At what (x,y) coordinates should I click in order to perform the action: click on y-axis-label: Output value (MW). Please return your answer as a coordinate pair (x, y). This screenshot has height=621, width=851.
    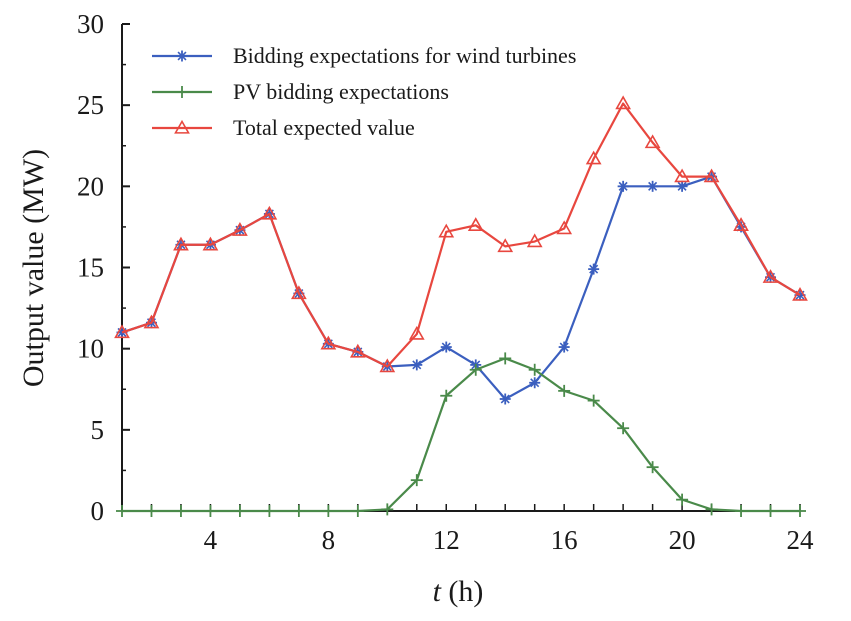
    Looking at the image, I should click on (33, 268).